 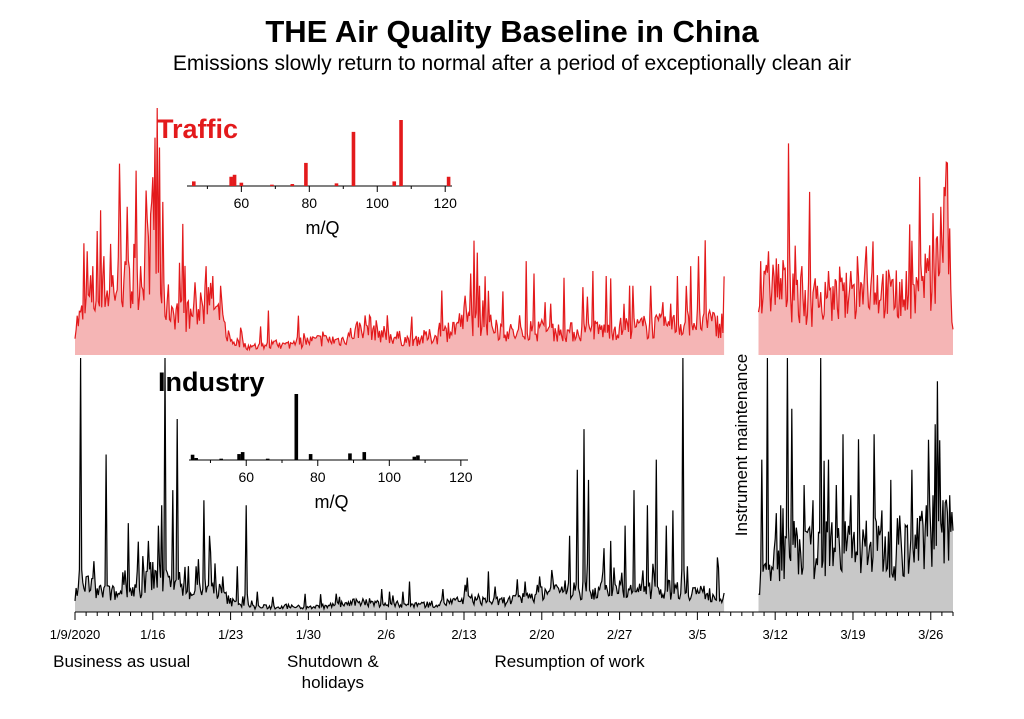 What do you see at coordinates (333, 661) in the screenshot?
I see `period-label-2: Shutdown &` at bounding box center [333, 661].